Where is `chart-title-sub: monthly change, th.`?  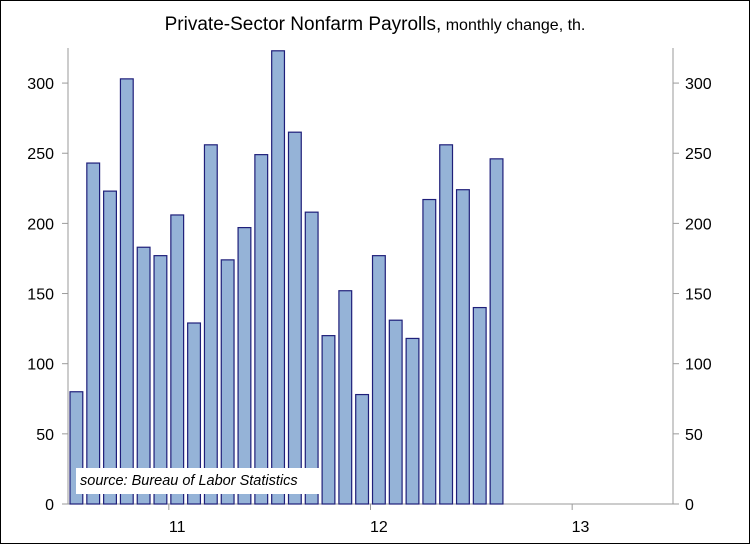 chart-title-sub: monthly change, th. is located at coordinates (513, 25).